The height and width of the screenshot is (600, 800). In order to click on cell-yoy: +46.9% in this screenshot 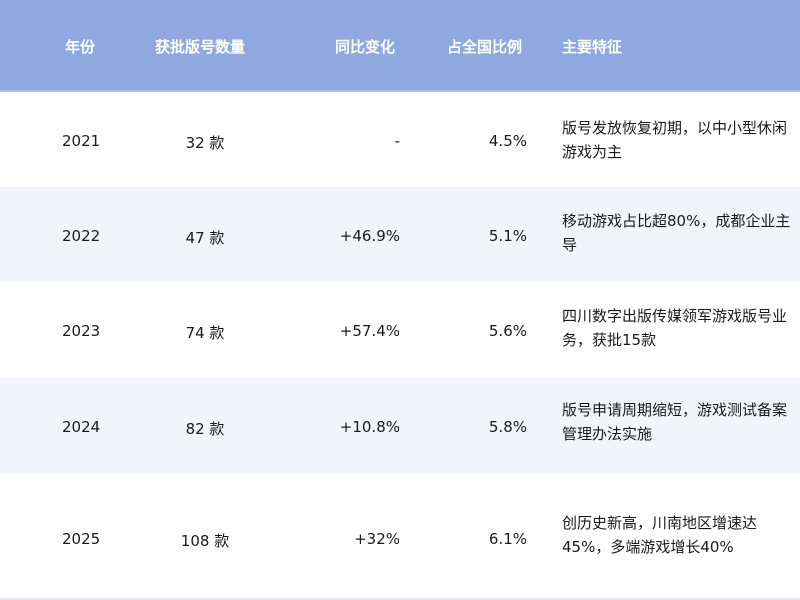, I will do `click(369, 236)`.